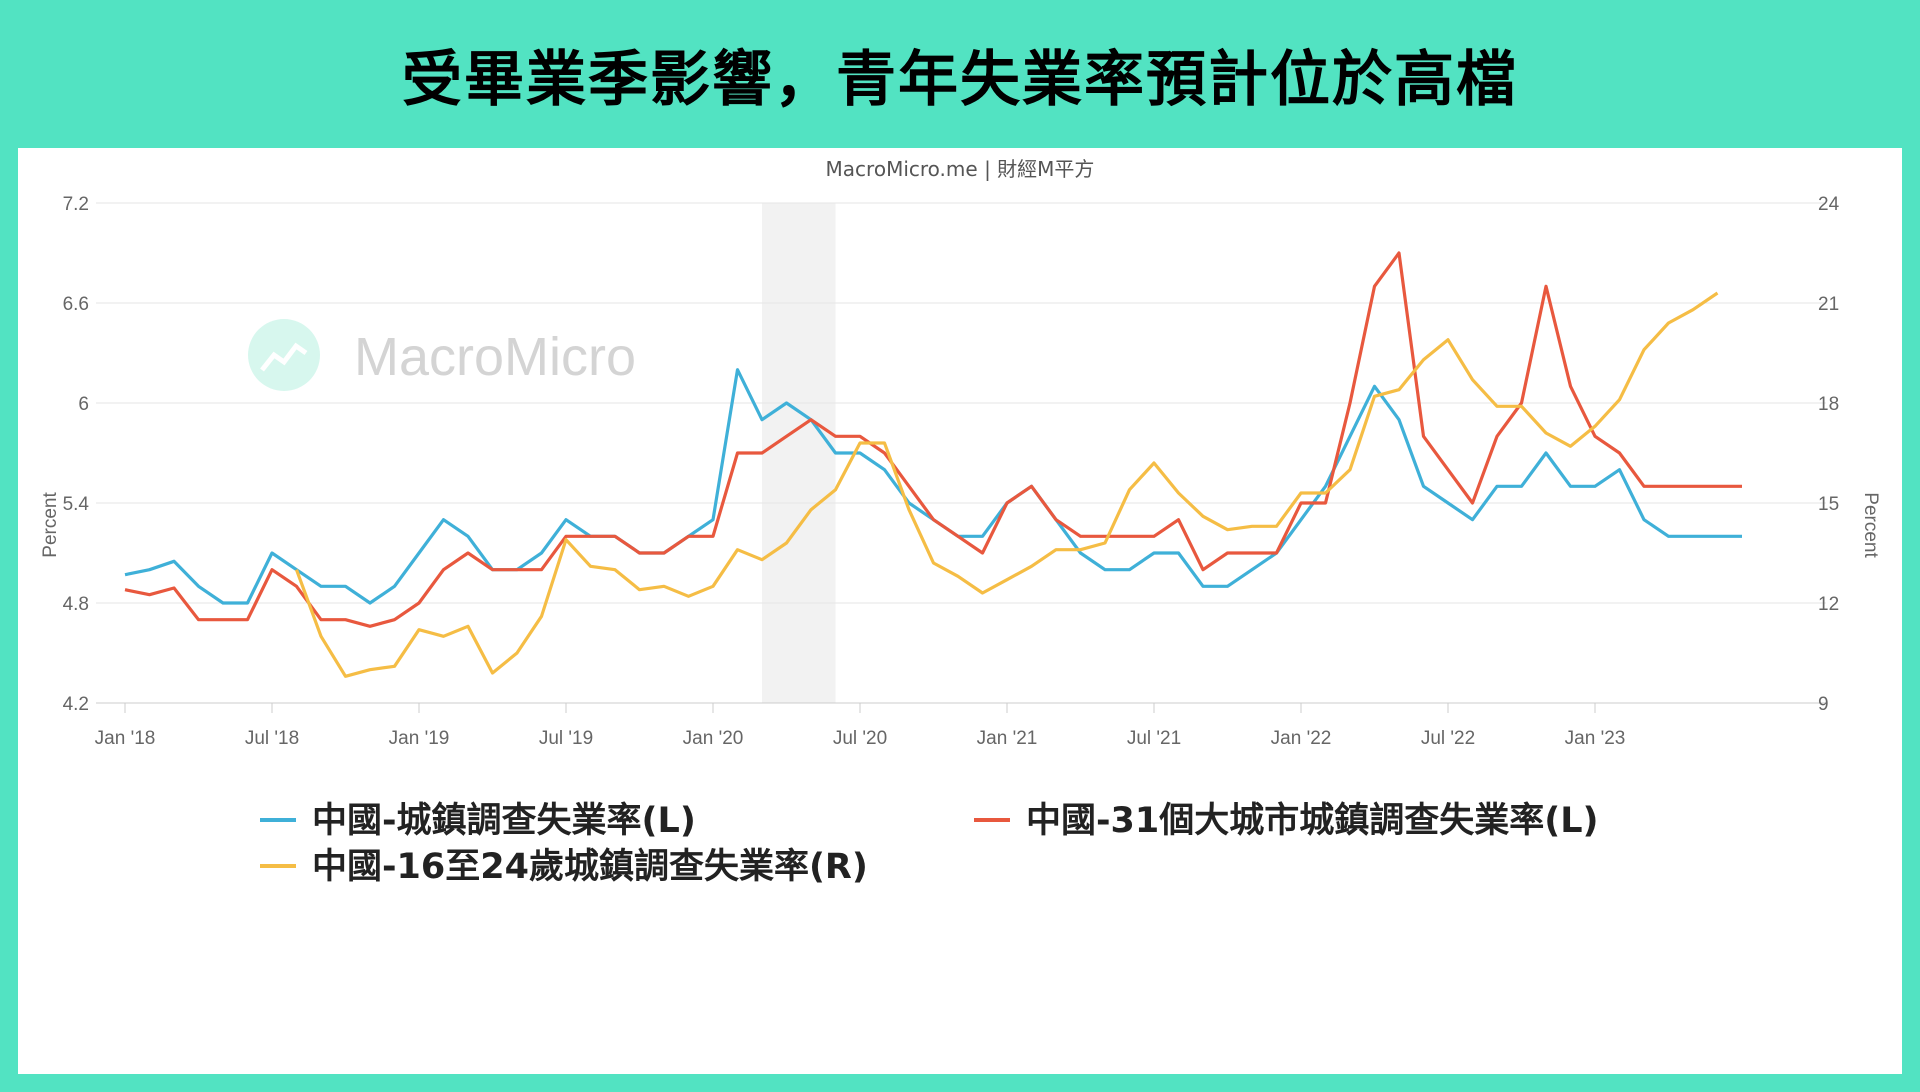 The height and width of the screenshot is (1092, 1920). Describe the element at coordinates (76, 504) in the screenshot. I see `y-left-tick-label: 5.4` at that location.